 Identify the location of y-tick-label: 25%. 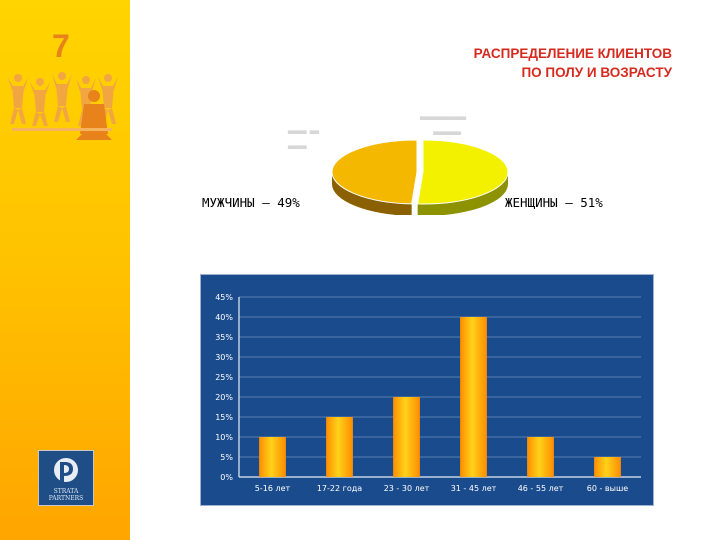
(224, 377).